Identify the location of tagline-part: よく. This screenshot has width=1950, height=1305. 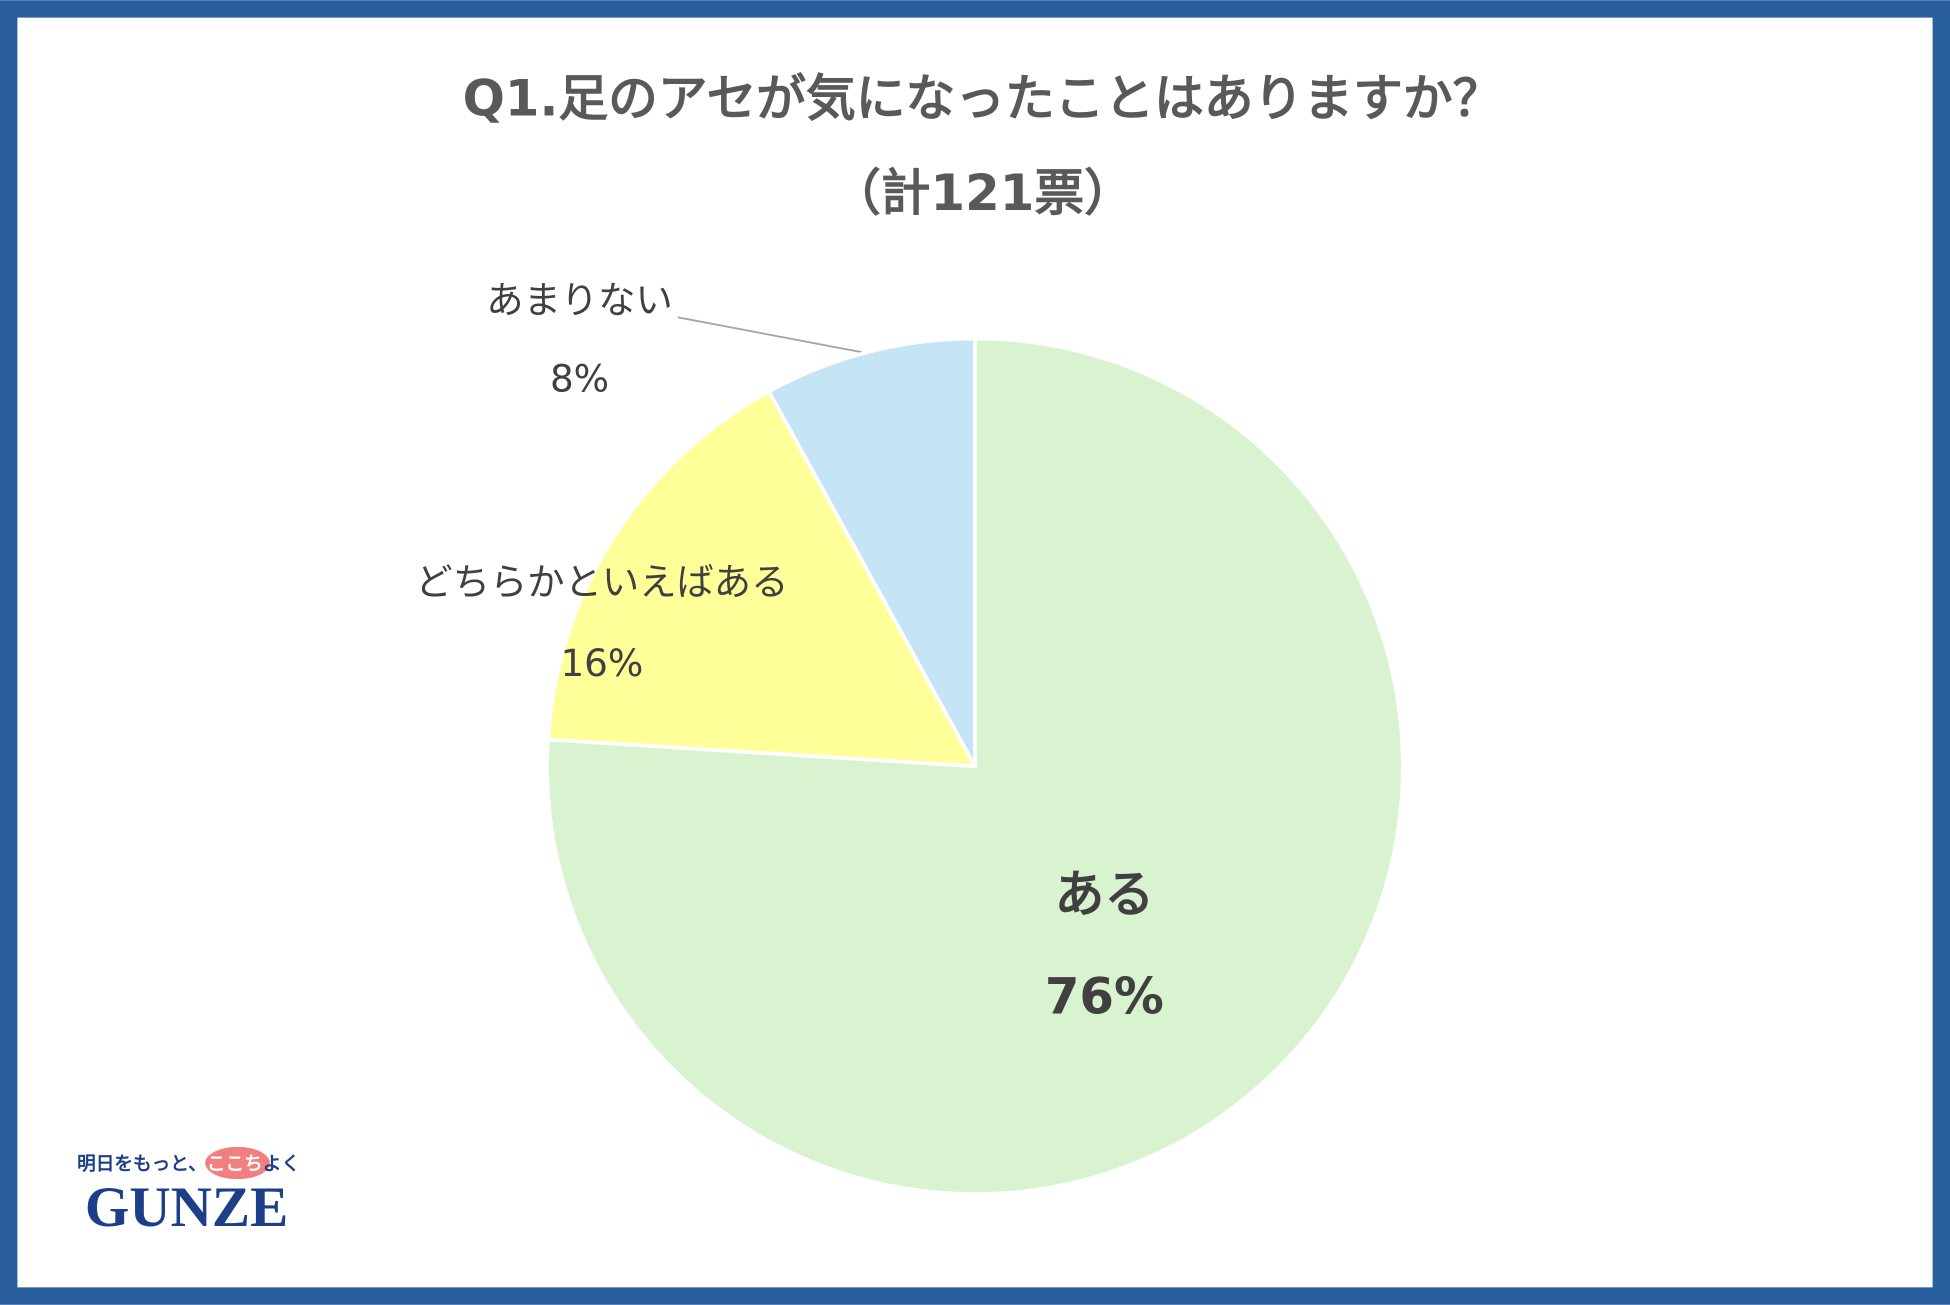
(281, 1164).